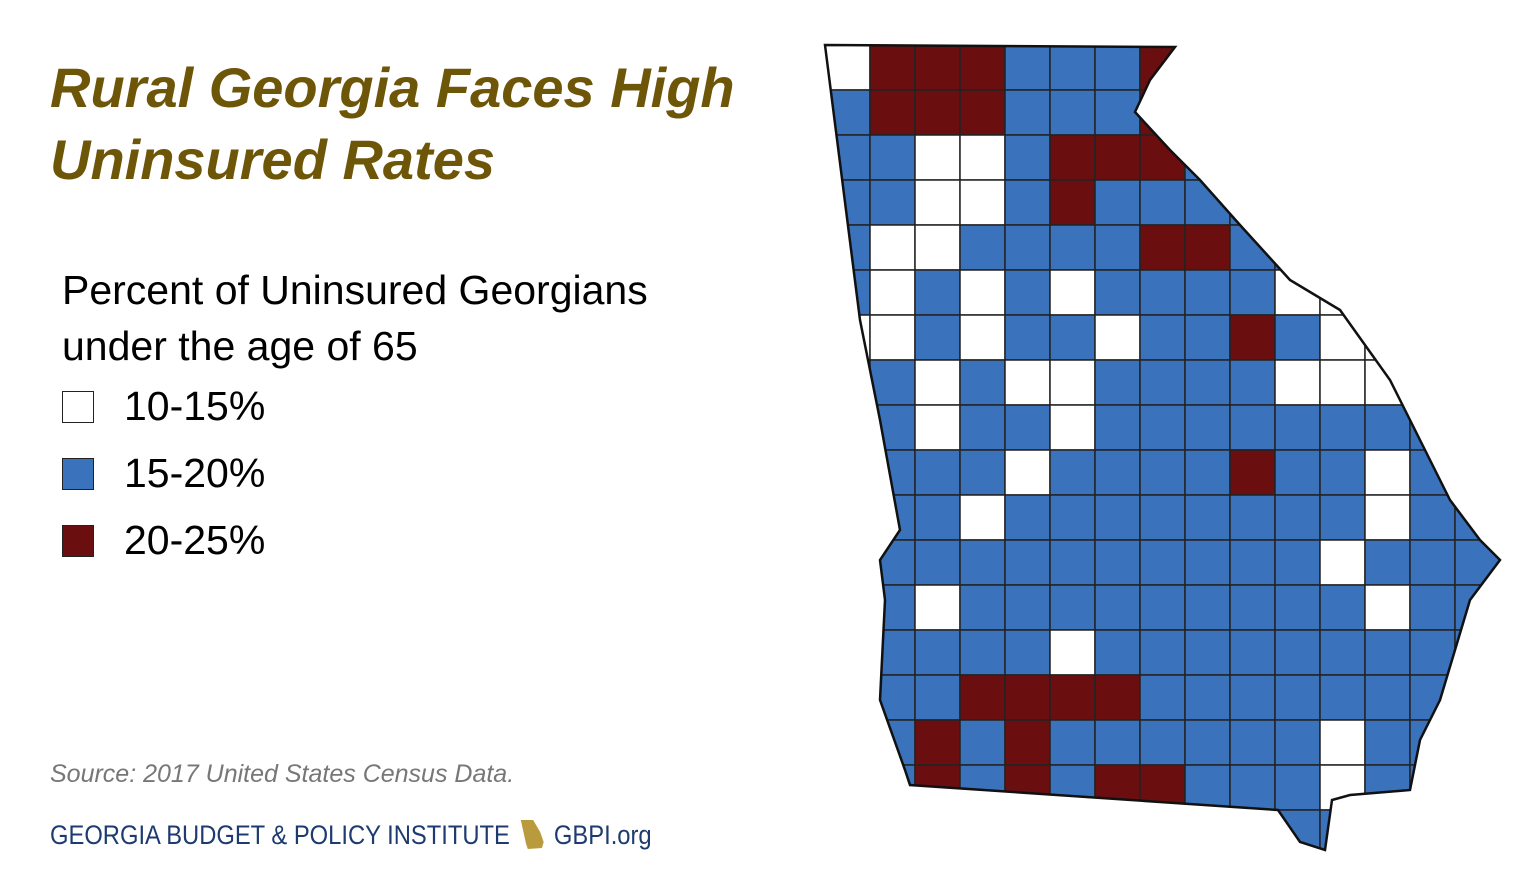  I want to click on title-line: Rural Georgia Faces High, so click(392, 87).